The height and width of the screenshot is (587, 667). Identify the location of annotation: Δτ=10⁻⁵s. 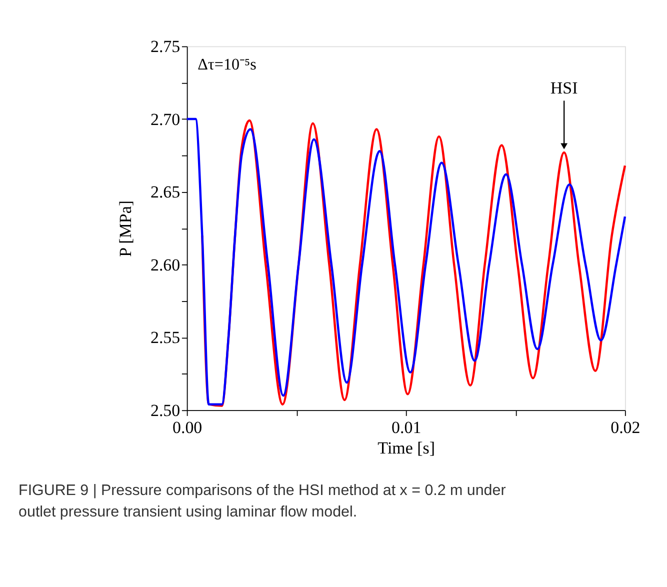
(227, 65).